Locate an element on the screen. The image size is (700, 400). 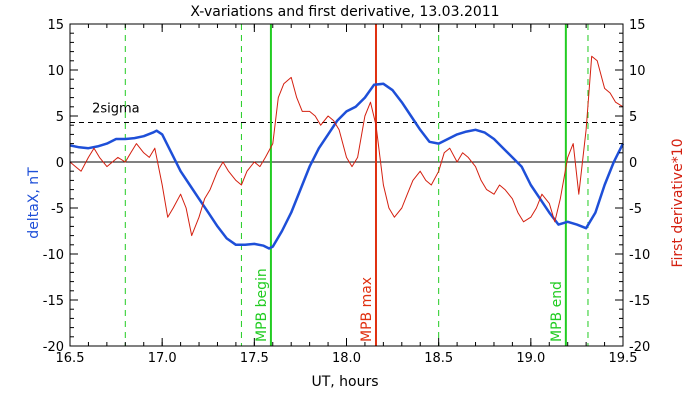
y-right-tick-label: 10 is located at coordinates (637, 71).